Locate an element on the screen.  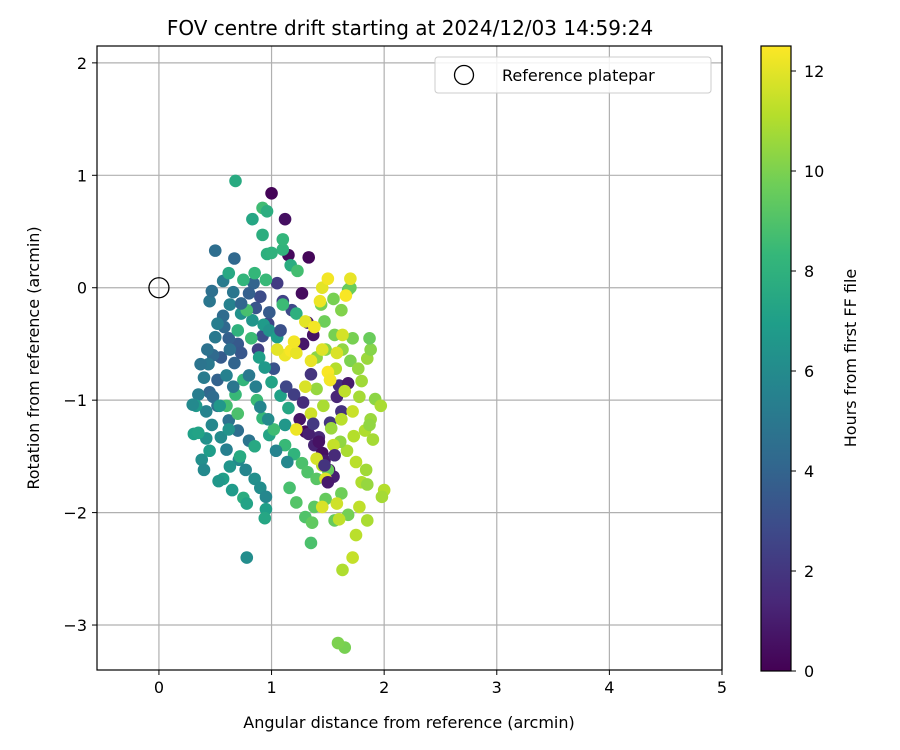
x-axis-label: Angular distance from reference (arcmin) is located at coordinates (408, 722).